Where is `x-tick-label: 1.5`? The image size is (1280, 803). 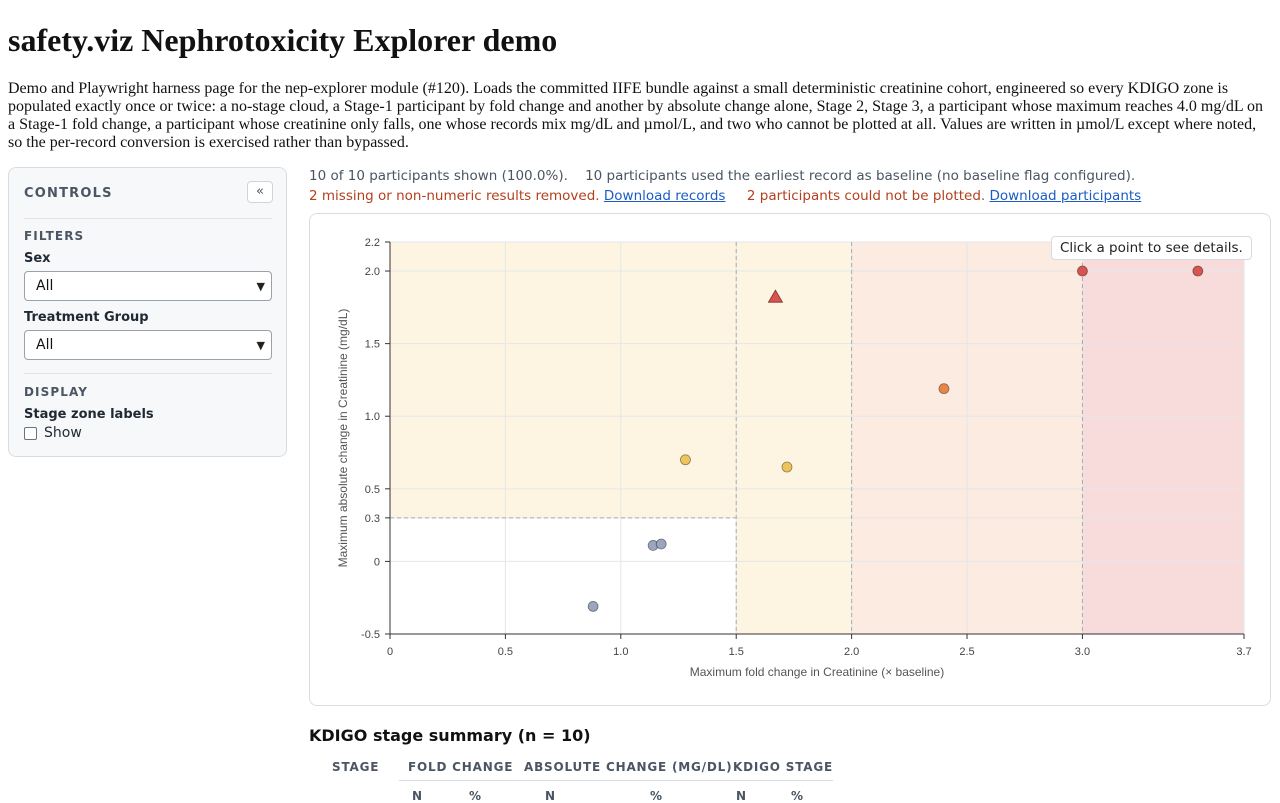 x-tick-label: 1.5 is located at coordinates (736, 652).